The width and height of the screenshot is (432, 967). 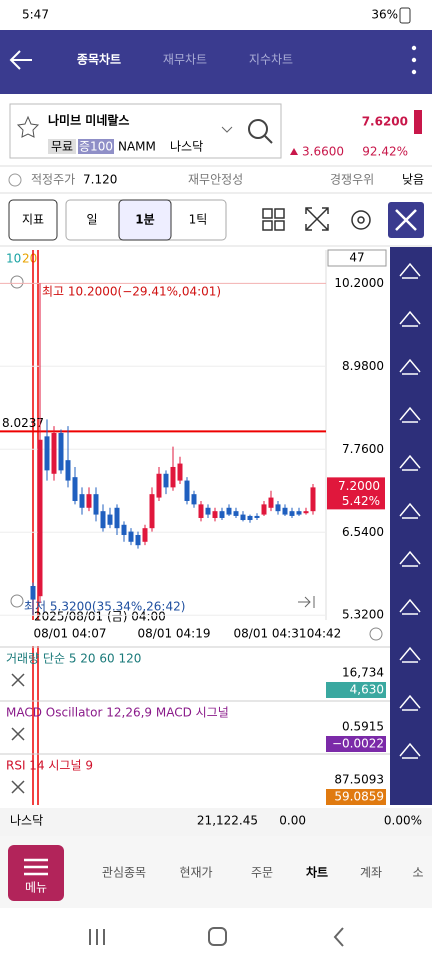 I want to click on panel-value-box, so click(x=356, y=744).